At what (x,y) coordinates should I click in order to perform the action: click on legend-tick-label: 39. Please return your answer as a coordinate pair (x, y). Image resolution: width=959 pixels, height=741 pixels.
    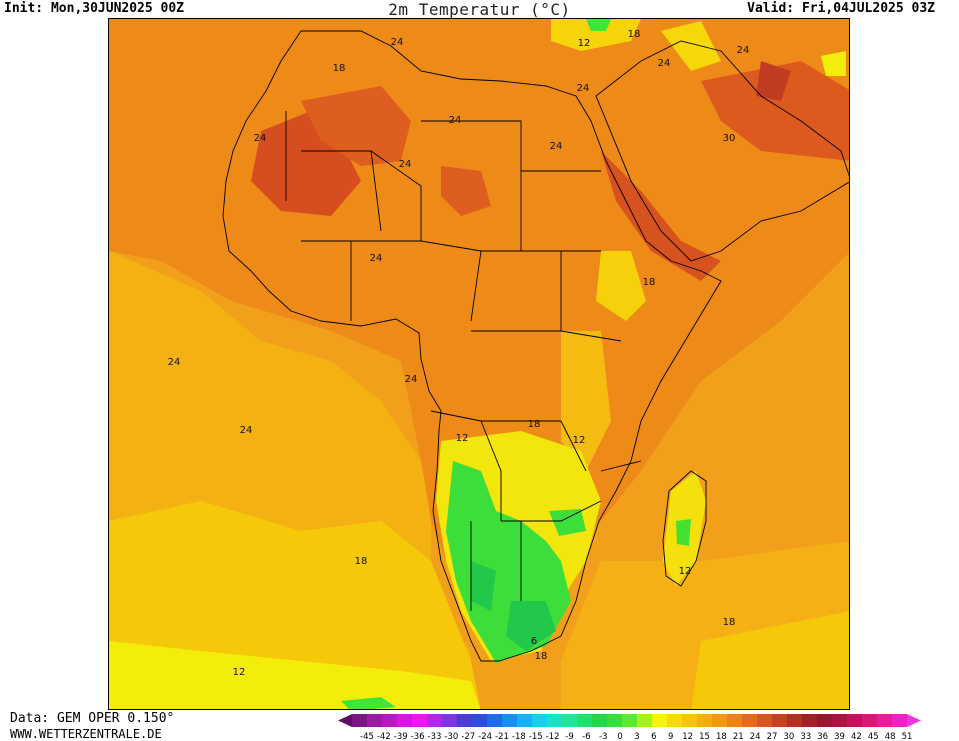
    Looking at the image, I should click on (839, 736).